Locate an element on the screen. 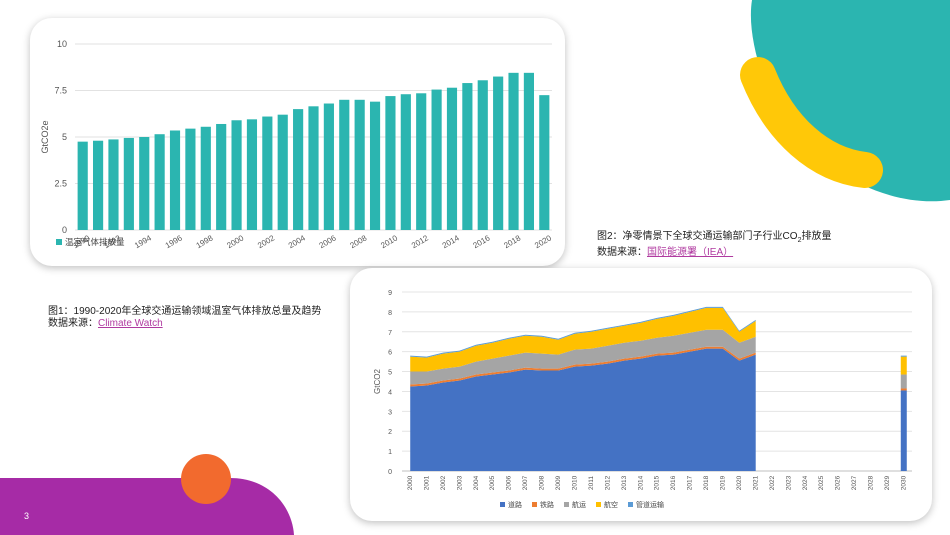 The image size is (950, 535). figure2-source: 数据来源：国际能源署（IEA） is located at coordinates (714, 253).